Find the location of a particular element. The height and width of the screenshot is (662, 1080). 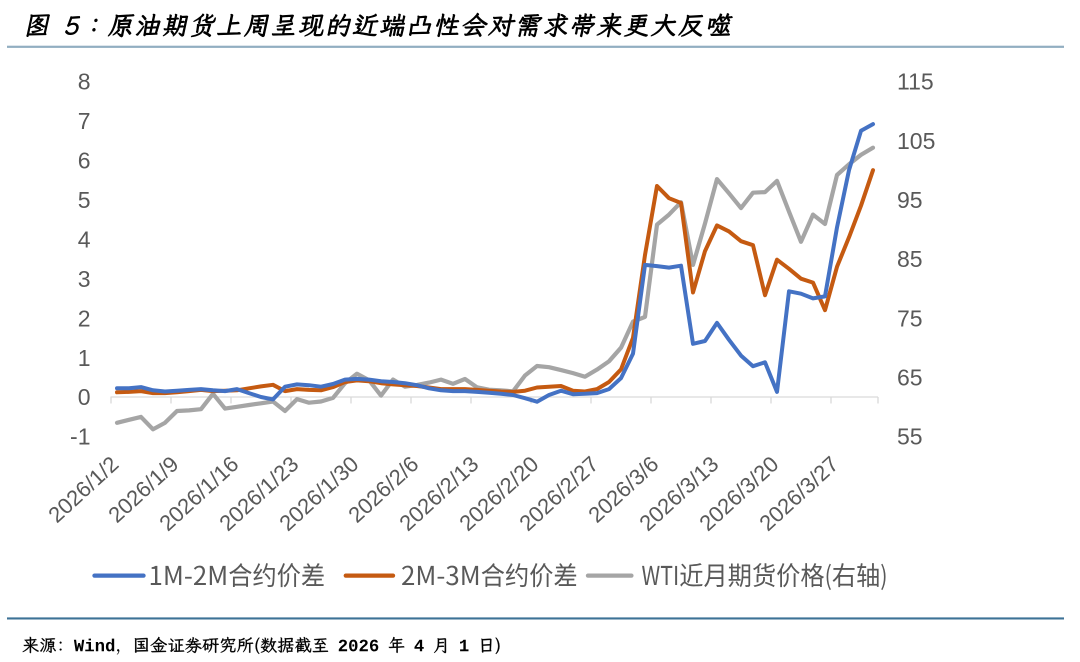

svg-text: 95 is located at coordinates (910, 200).